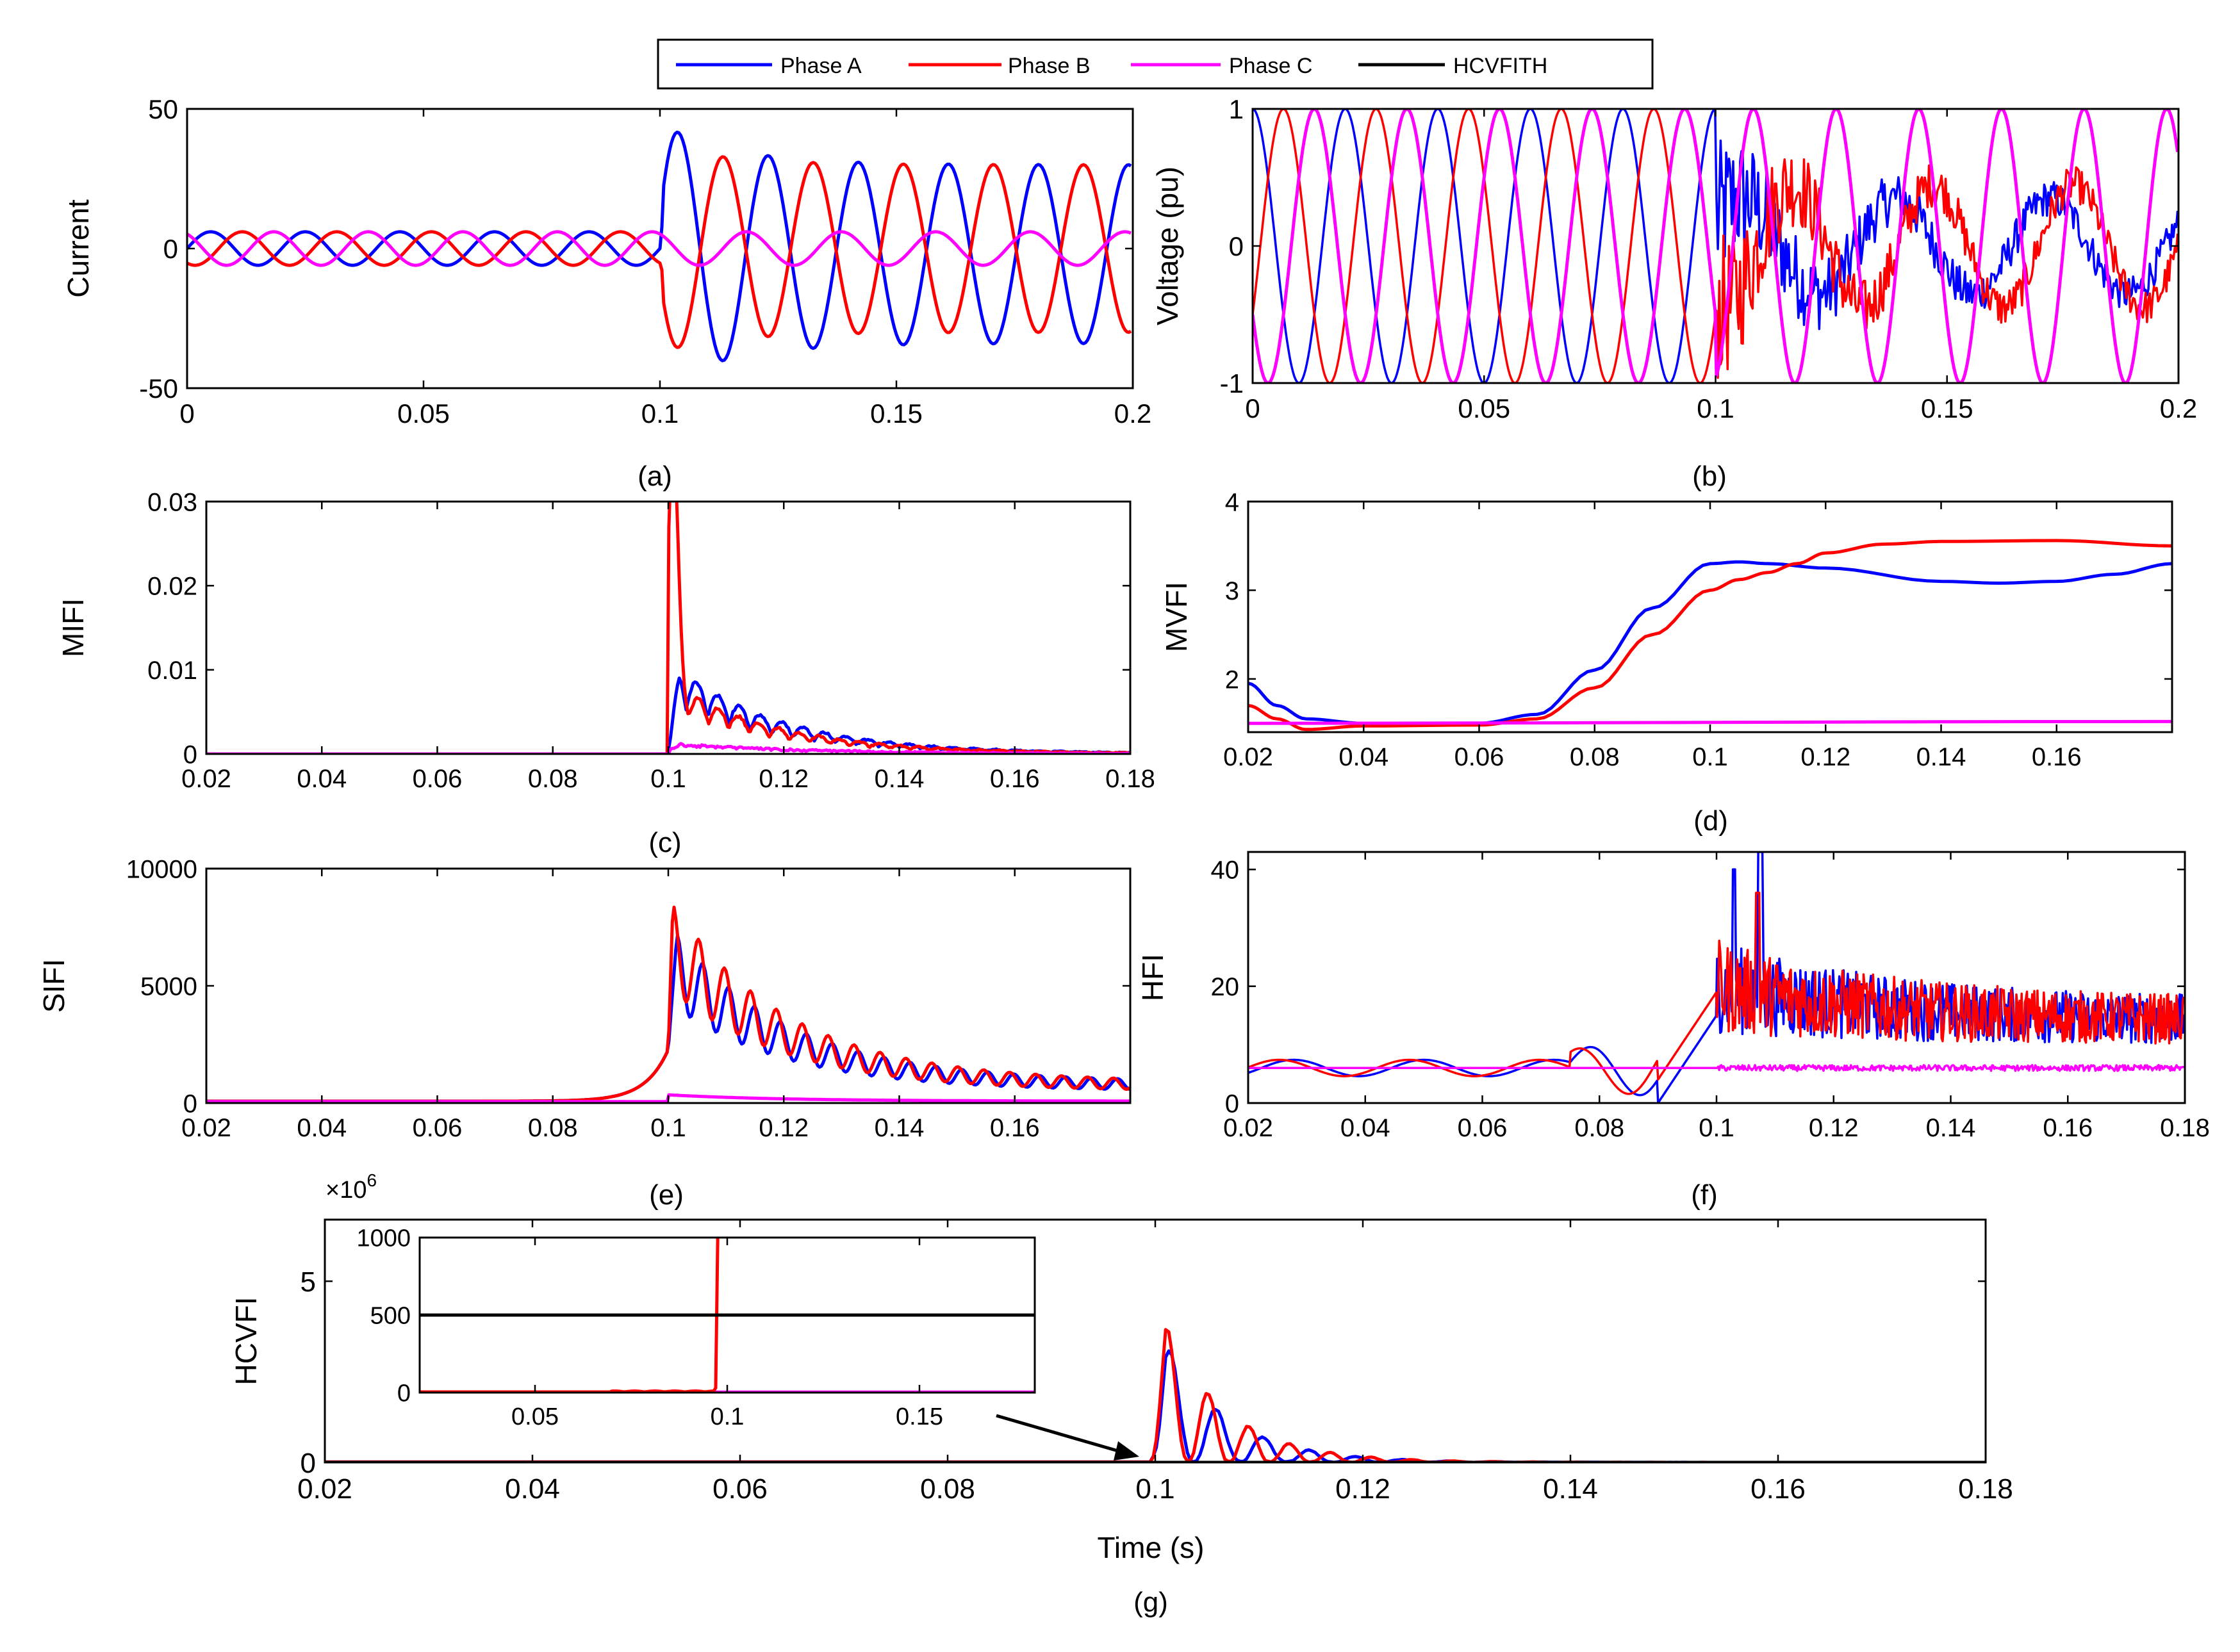 The width and height of the screenshot is (2240, 1652). I want to click on y-axis-title: Current, so click(78, 249).